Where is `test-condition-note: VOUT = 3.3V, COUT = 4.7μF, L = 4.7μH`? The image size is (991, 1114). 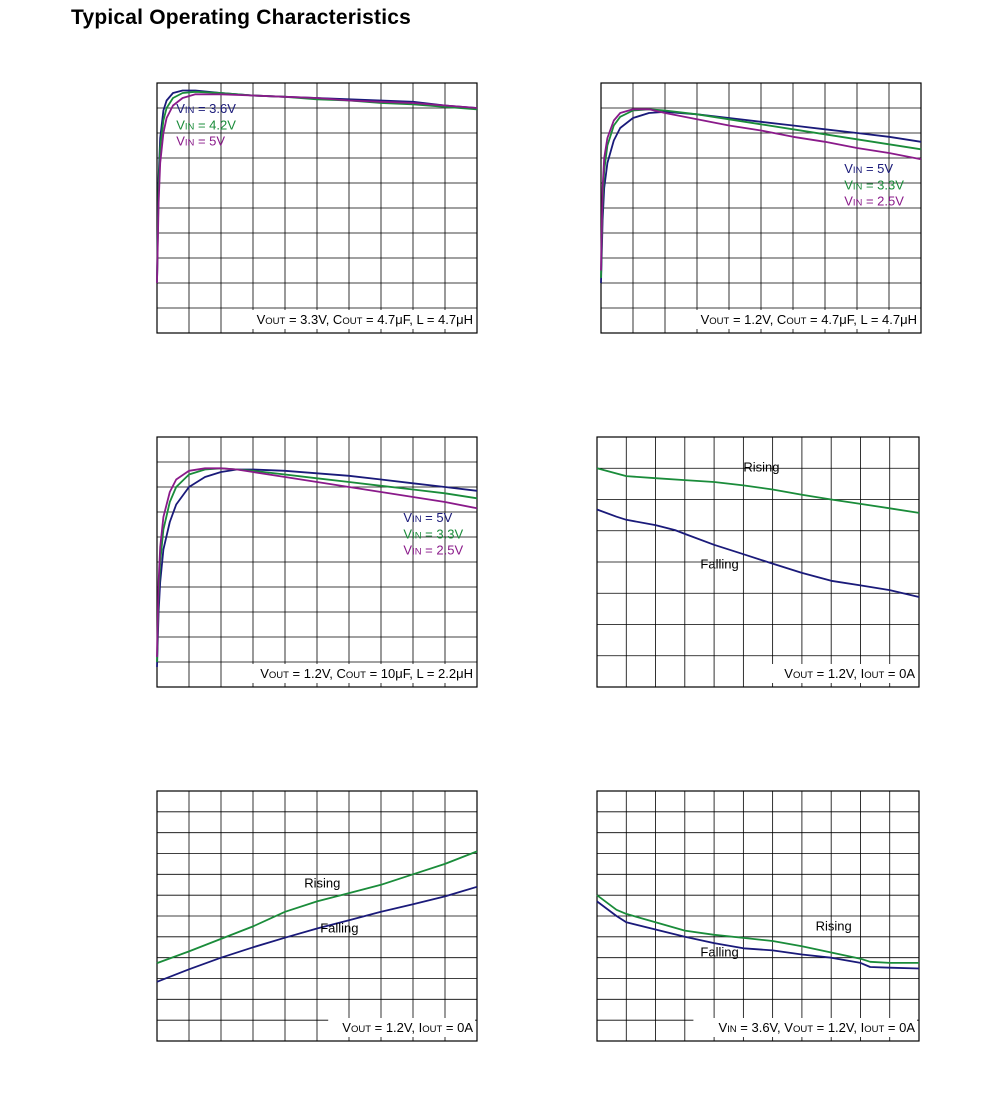
test-condition-note: VOUT = 3.3V, COUT = 4.7μF, L = 4.7μH is located at coordinates (365, 319).